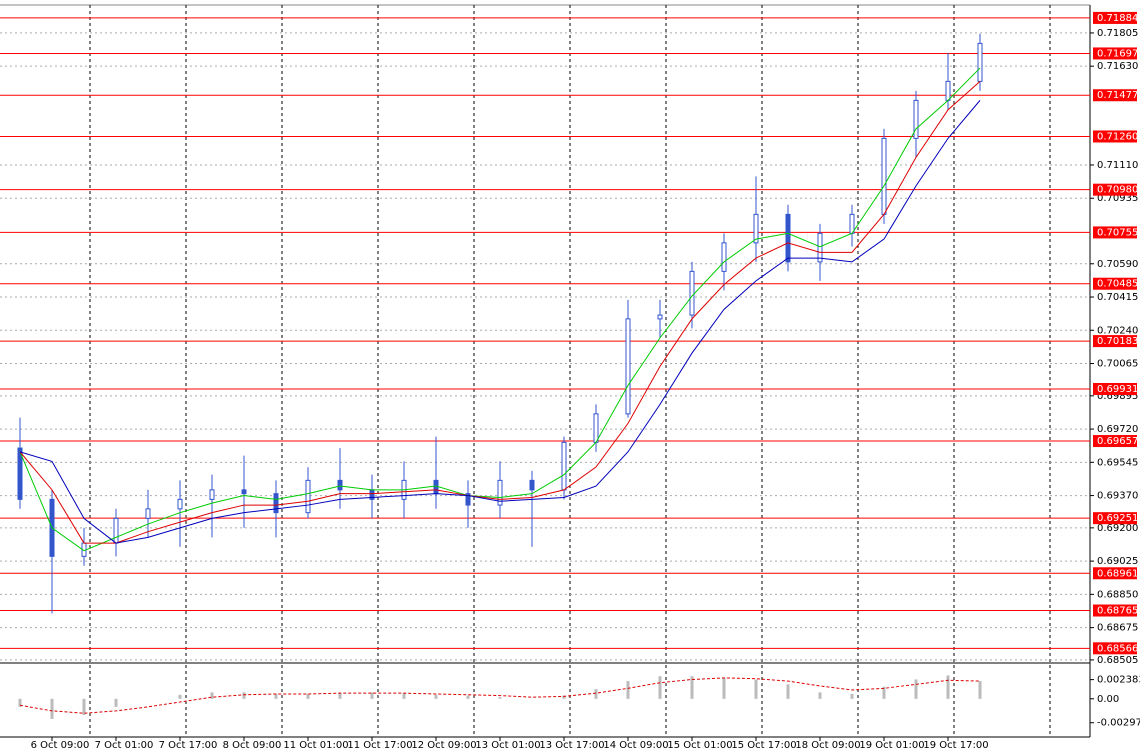 The image size is (1140, 754). Describe the element at coordinates (188, 745) in the screenshot. I see `x-tick-label: 7 Oct 17:00` at that location.